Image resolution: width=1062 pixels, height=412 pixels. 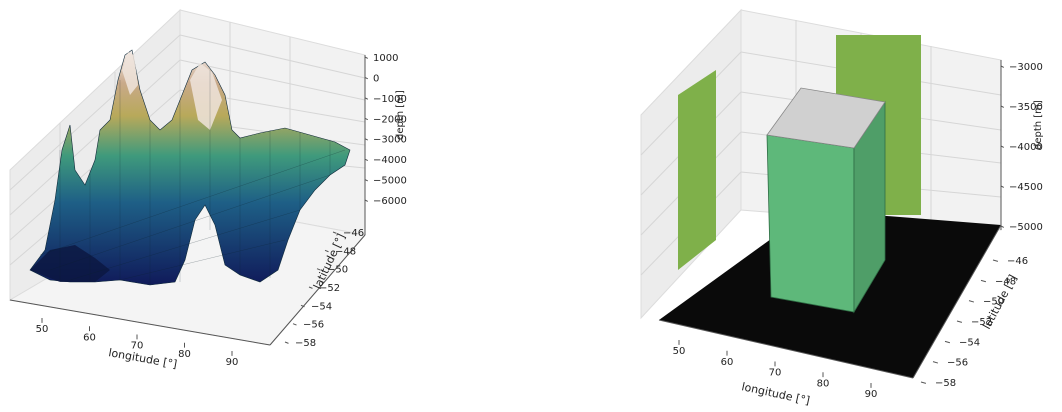 What do you see at coordinates (810, 223) in the screenshot?
I see `box-front-face` at bounding box center [810, 223].